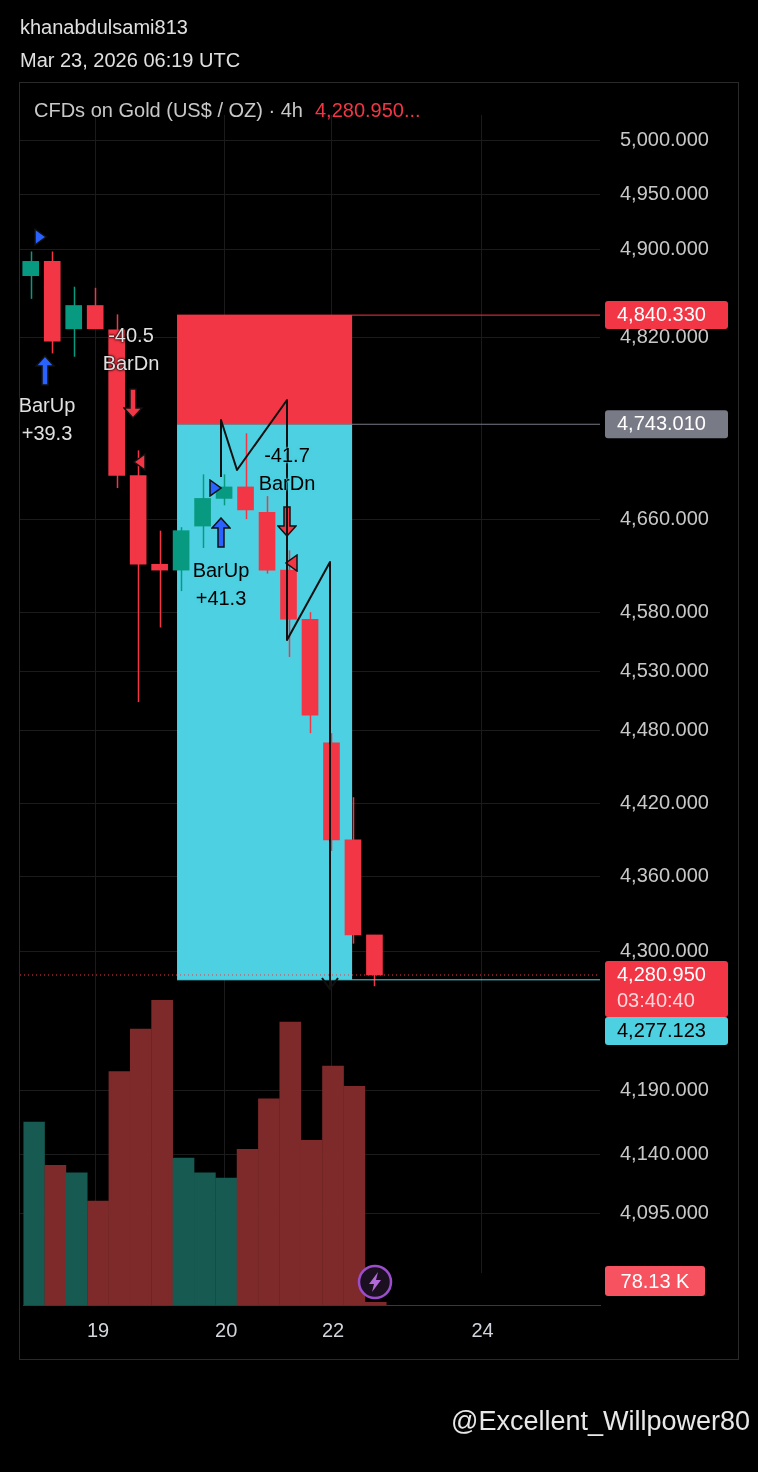 The width and height of the screenshot is (758, 1472). I want to click on y-tick-label: 4,300.000, so click(664, 949).